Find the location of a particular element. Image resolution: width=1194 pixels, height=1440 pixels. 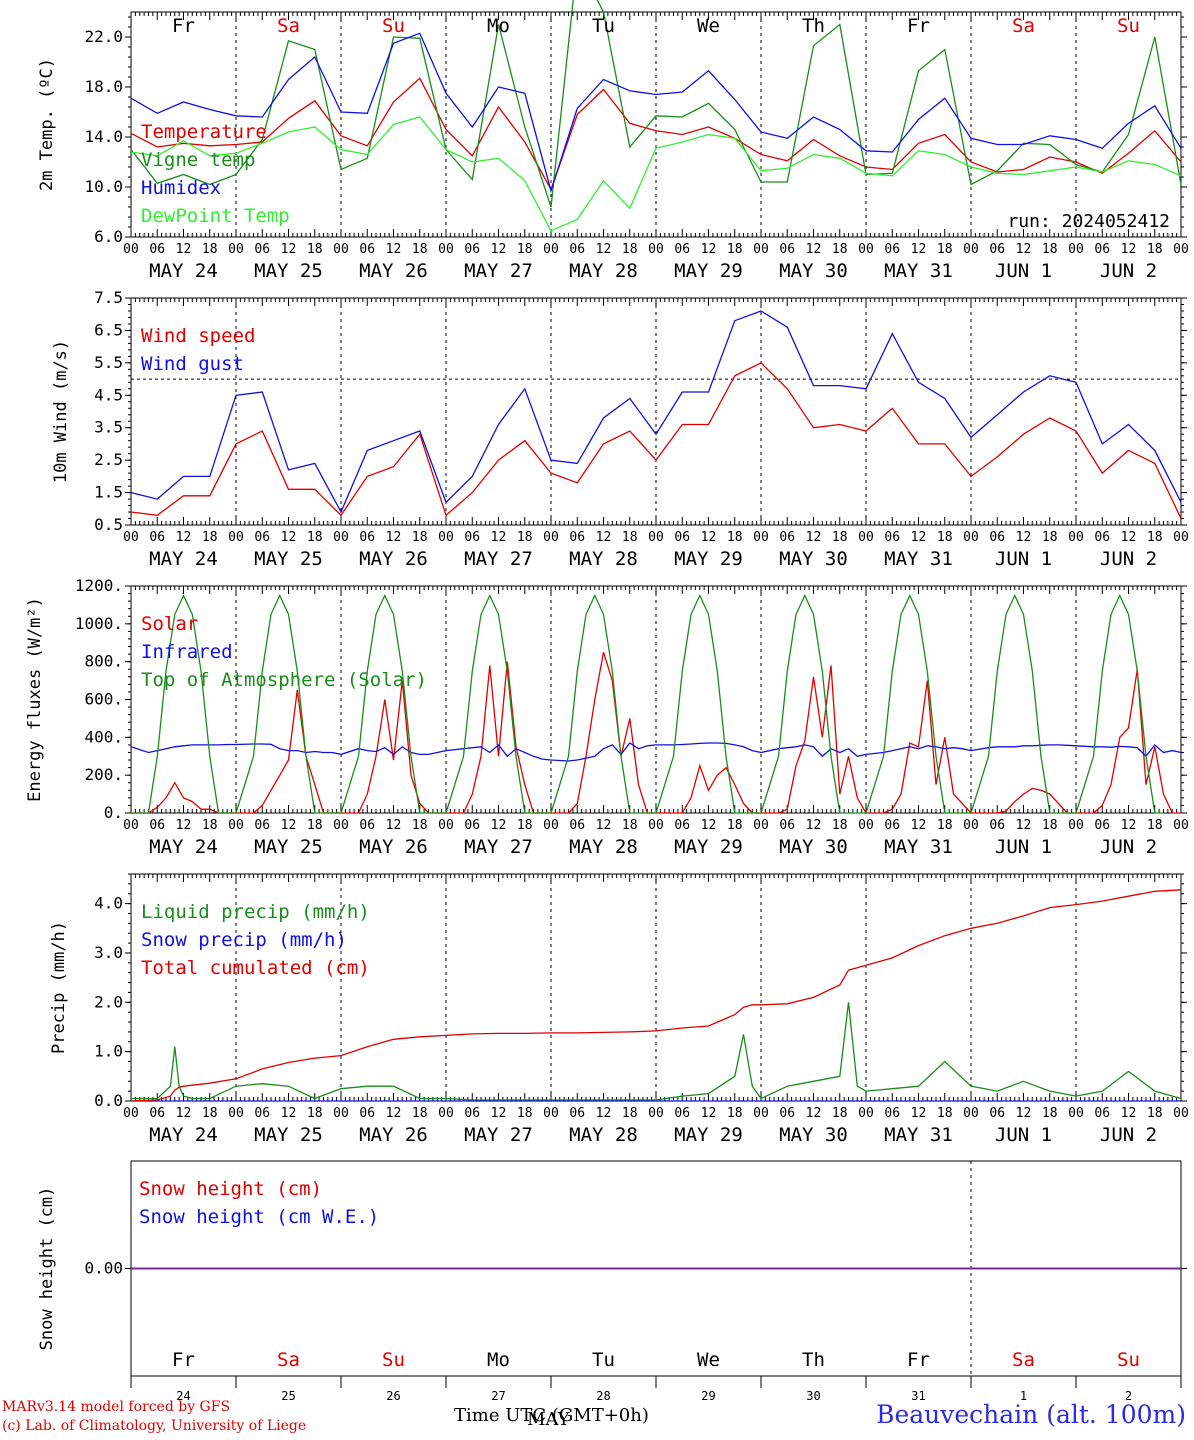

legend-entry: Snow height (cm W.E.) is located at coordinates (259, 1217).